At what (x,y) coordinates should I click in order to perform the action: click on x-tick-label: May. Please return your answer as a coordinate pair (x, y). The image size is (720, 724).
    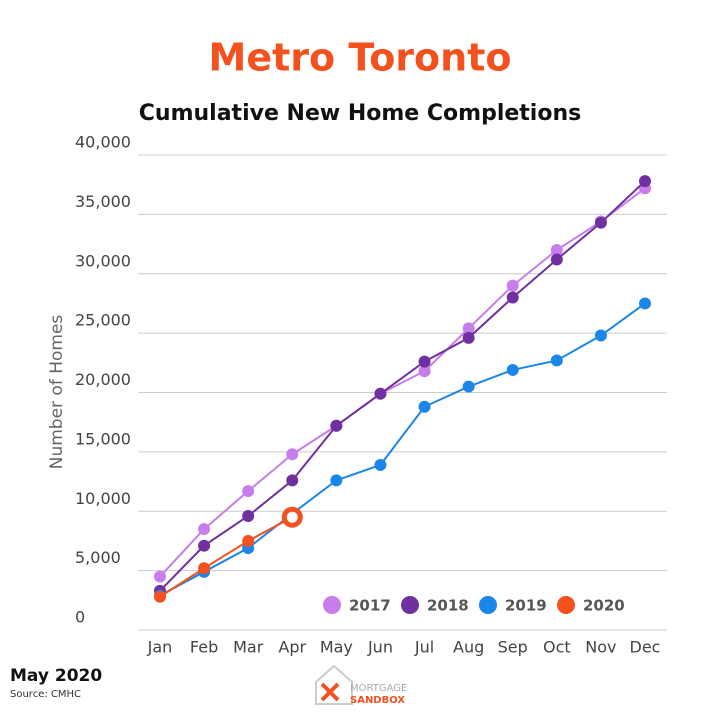
    Looking at the image, I should click on (336, 647).